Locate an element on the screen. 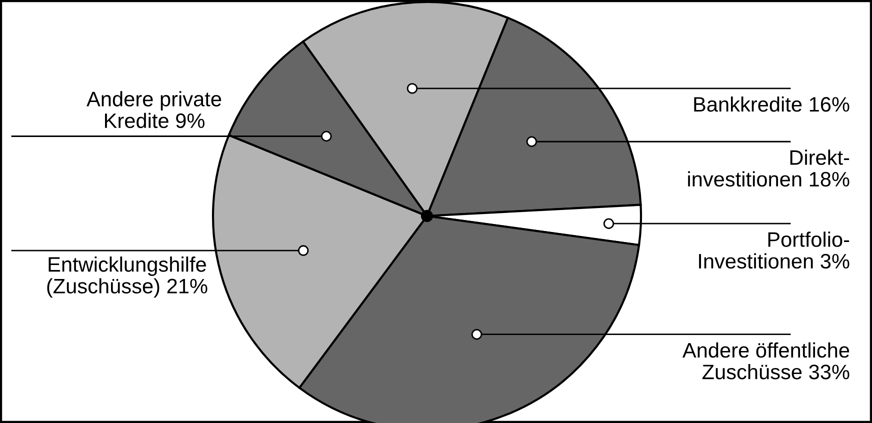  slice-label: Andere private Kredite 9% is located at coordinates (154, 109).